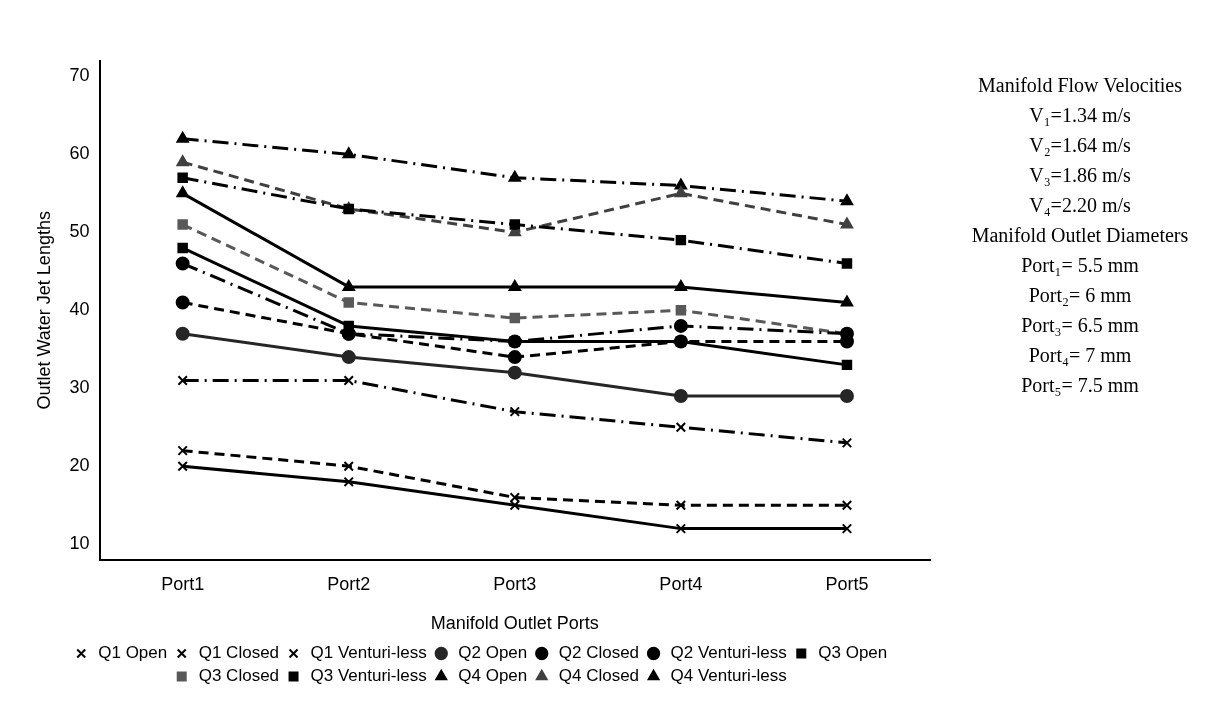 The height and width of the screenshot is (702, 1219). What do you see at coordinates (349, 583) in the screenshot?
I see `x-tick-label: Port2` at bounding box center [349, 583].